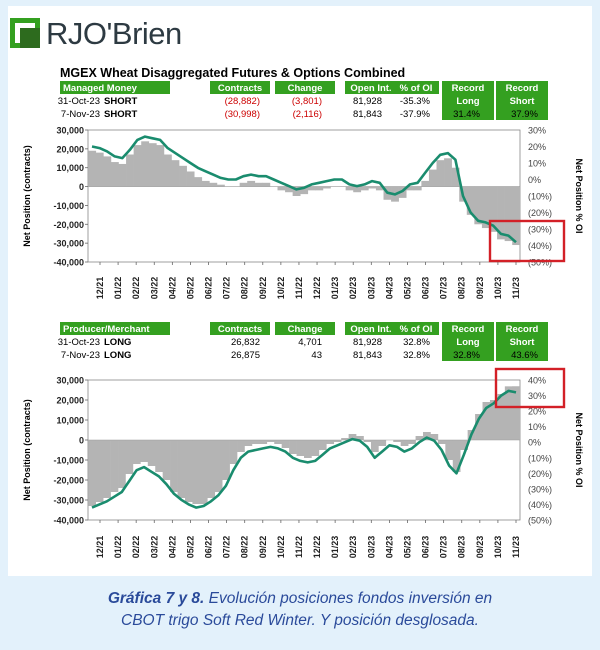 The width and height of the screenshot is (600, 650). I want to click on x-tick-label: 03/22, so click(154, 547).